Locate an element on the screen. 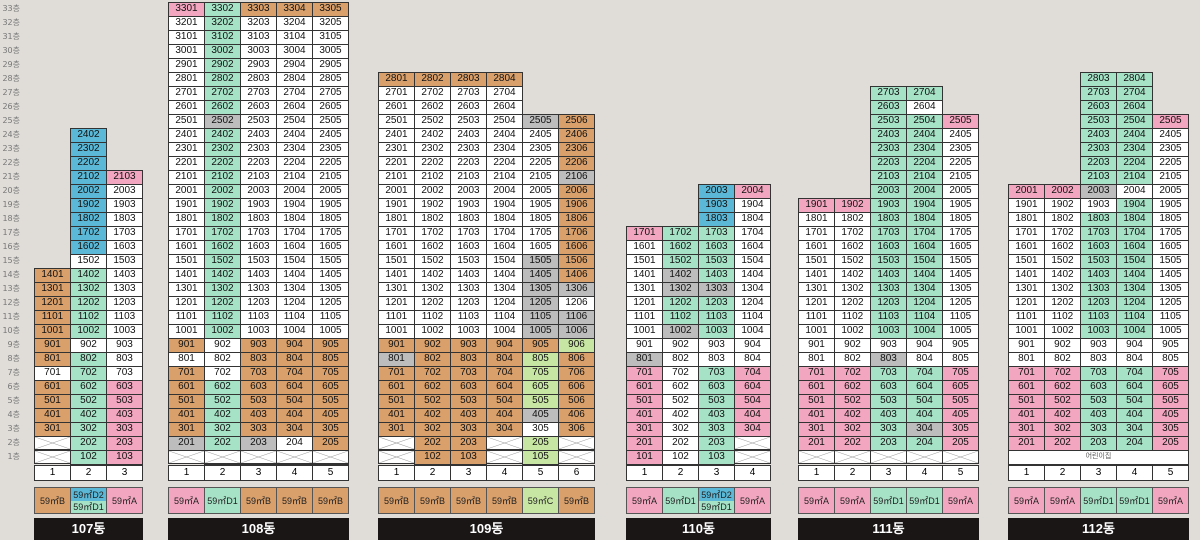  floor-label: 10층 is located at coordinates (11, 330).